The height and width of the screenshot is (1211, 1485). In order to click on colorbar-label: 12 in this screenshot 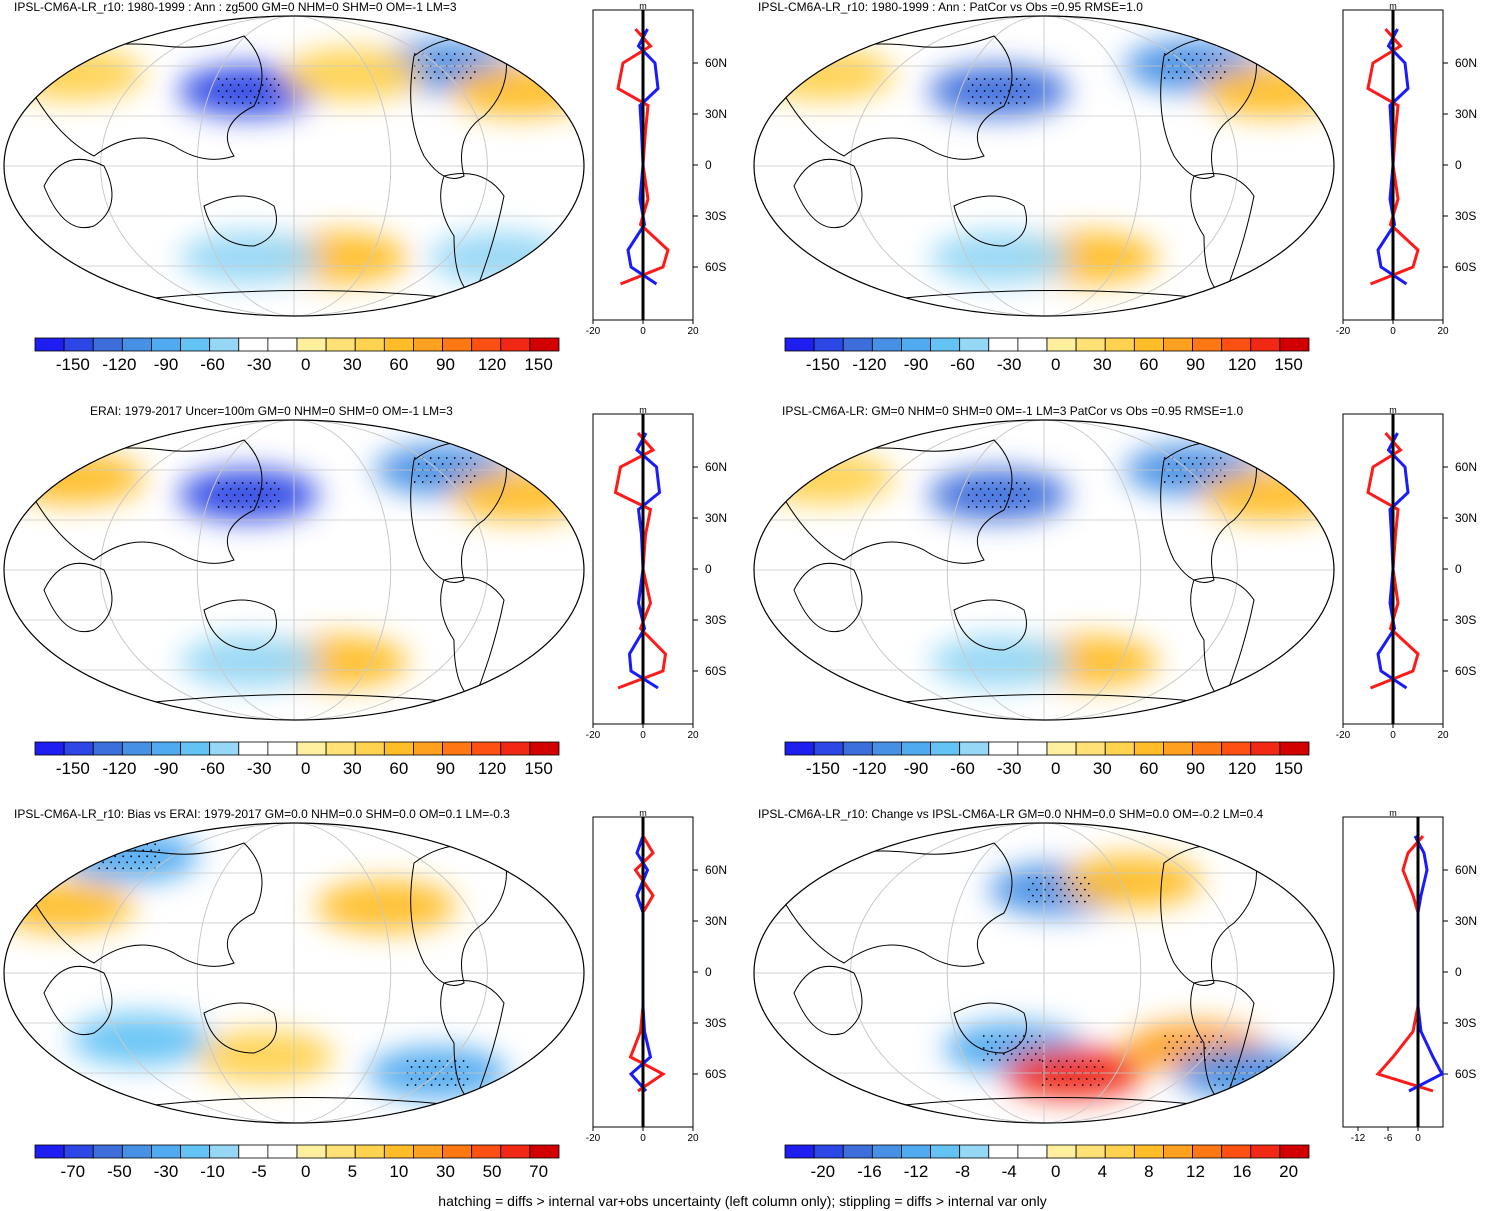, I will do `click(1195, 1171)`.